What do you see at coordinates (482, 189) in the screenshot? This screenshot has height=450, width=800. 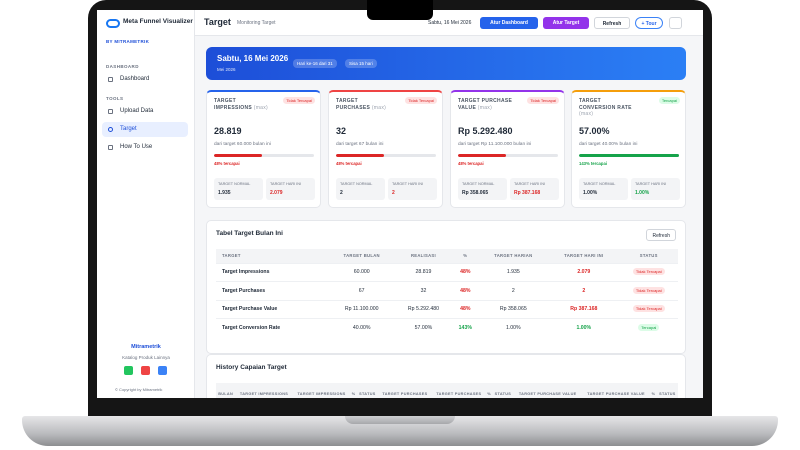 I see `mini-stat: TARGET NORMAL Rp 358.065` at bounding box center [482, 189].